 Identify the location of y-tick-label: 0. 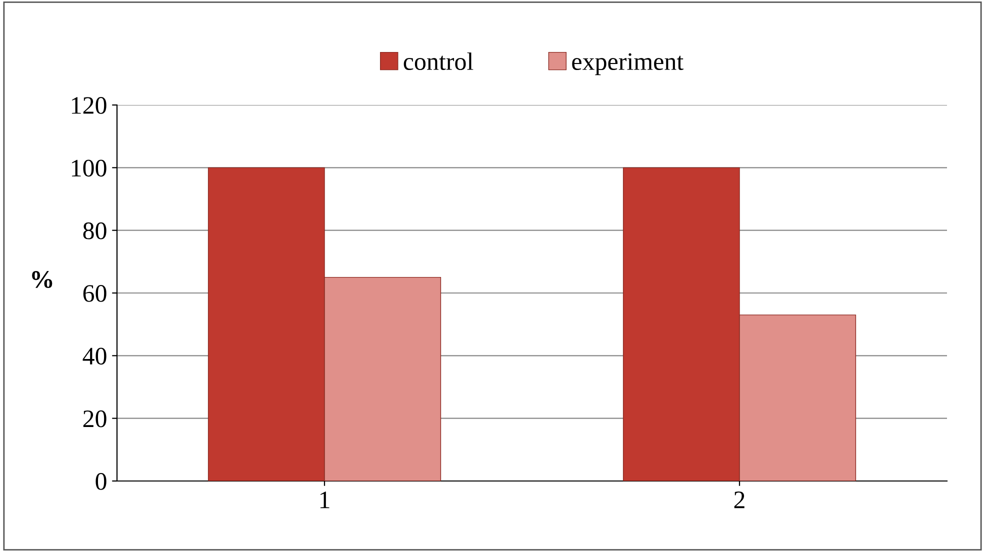
(101, 481).